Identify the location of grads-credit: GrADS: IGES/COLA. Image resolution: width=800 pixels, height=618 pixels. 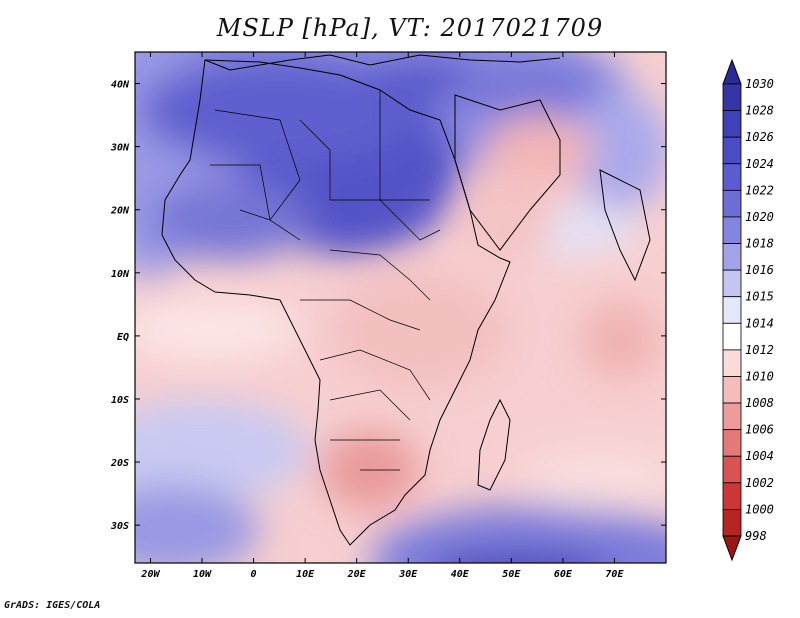
(52, 605).